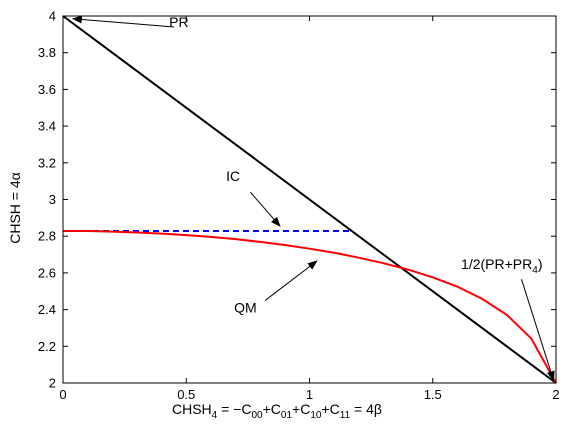 This screenshot has width=567, height=426. Describe the element at coordinates (555, 394) in the screenshot. I see `x-tick-label: 2` at that location.